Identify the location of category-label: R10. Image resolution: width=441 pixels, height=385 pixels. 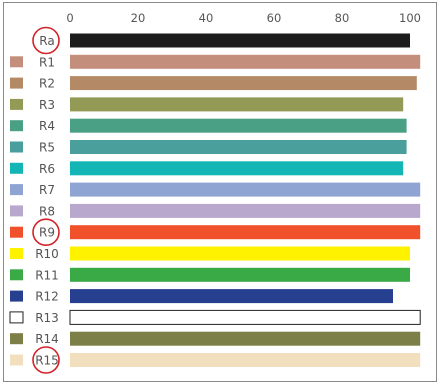
(47, 254).